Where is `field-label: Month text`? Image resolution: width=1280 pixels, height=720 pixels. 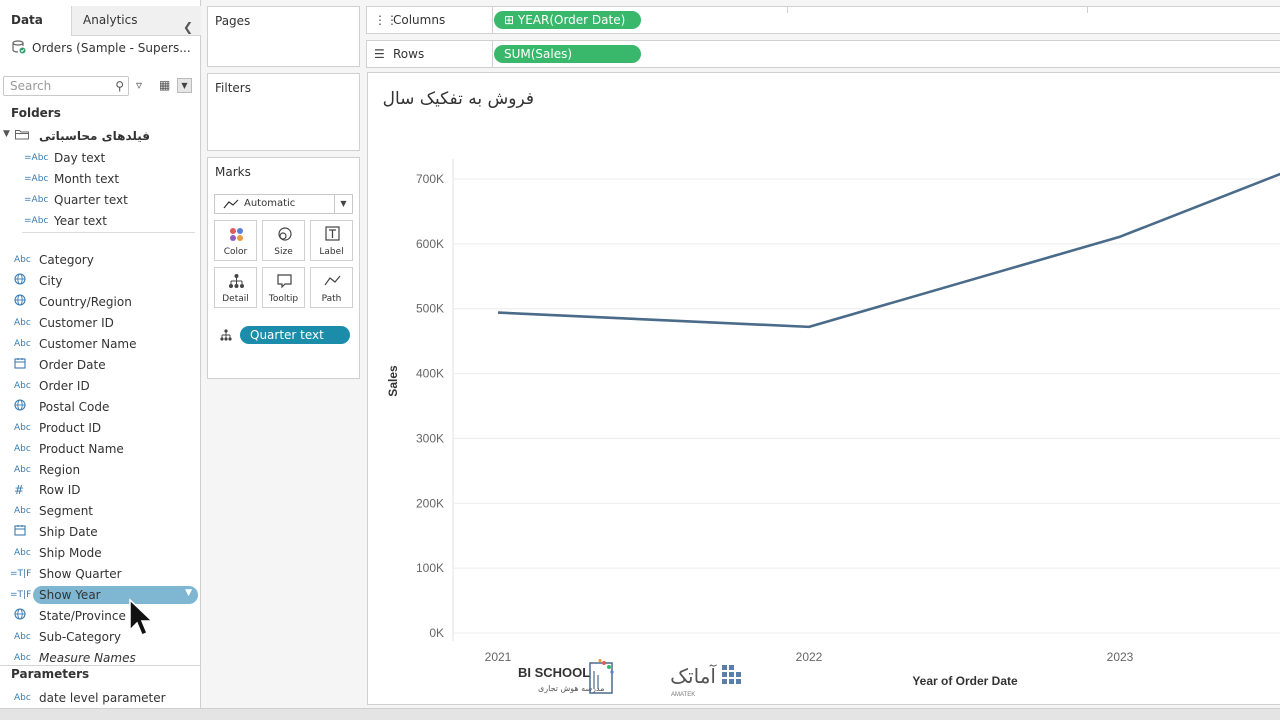 field-label: Month text is located at coordinates (87, 179).